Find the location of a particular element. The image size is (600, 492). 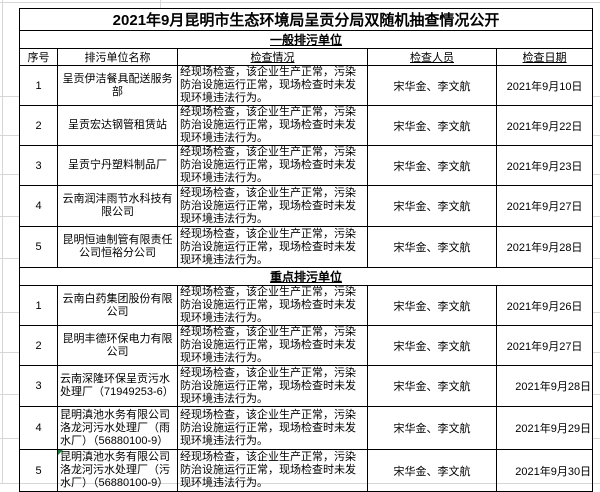

section-header-row: 一般排污单位 is located at coordinates (306, 39).